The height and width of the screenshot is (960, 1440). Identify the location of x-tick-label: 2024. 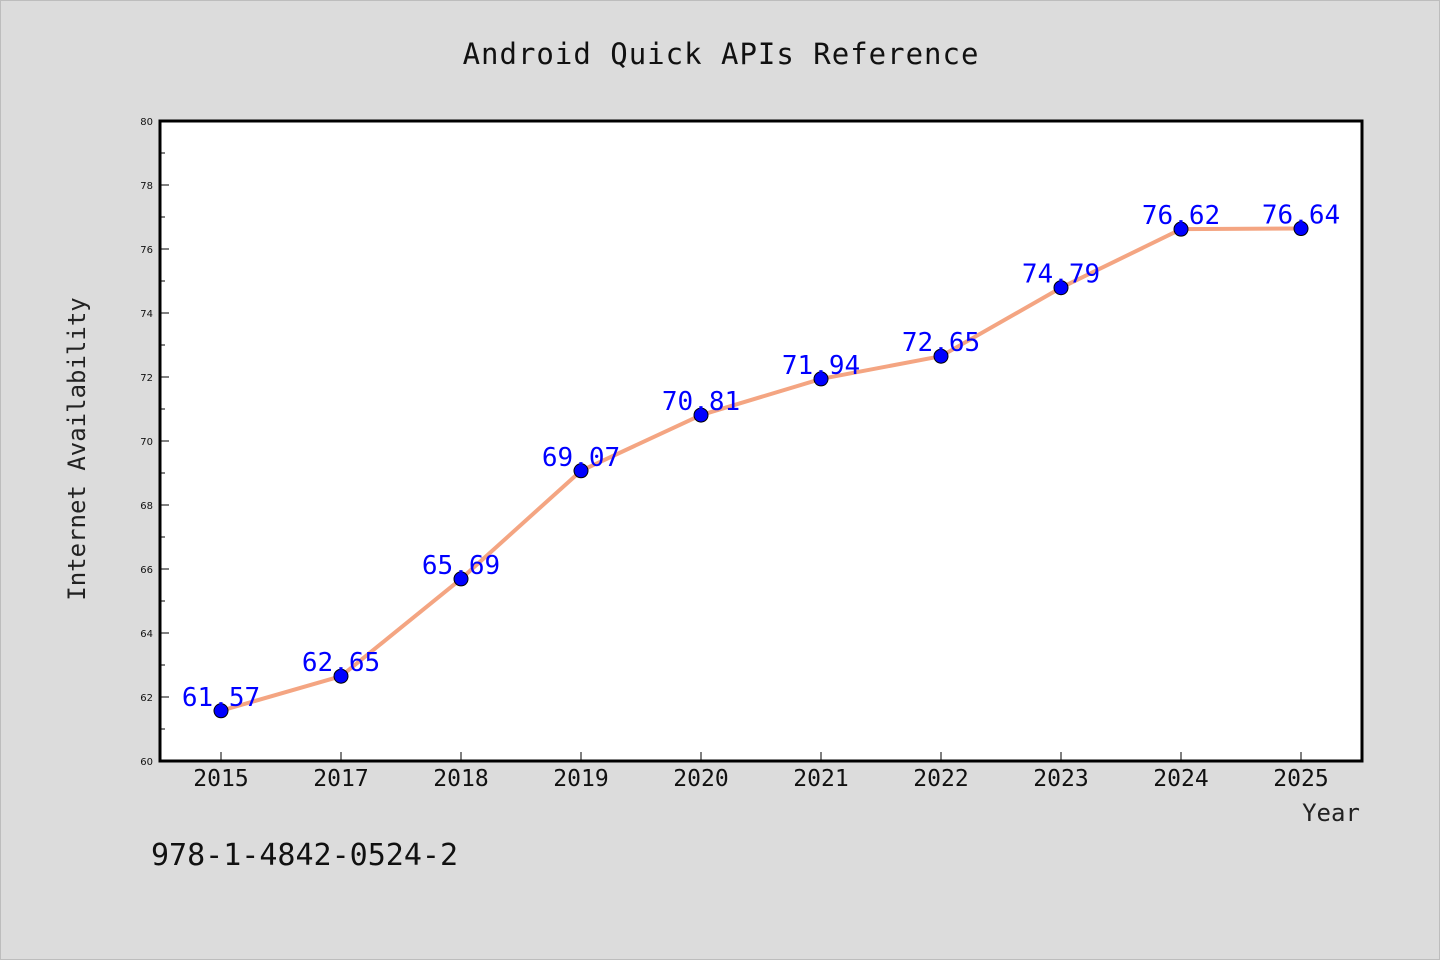
(1180, 779).